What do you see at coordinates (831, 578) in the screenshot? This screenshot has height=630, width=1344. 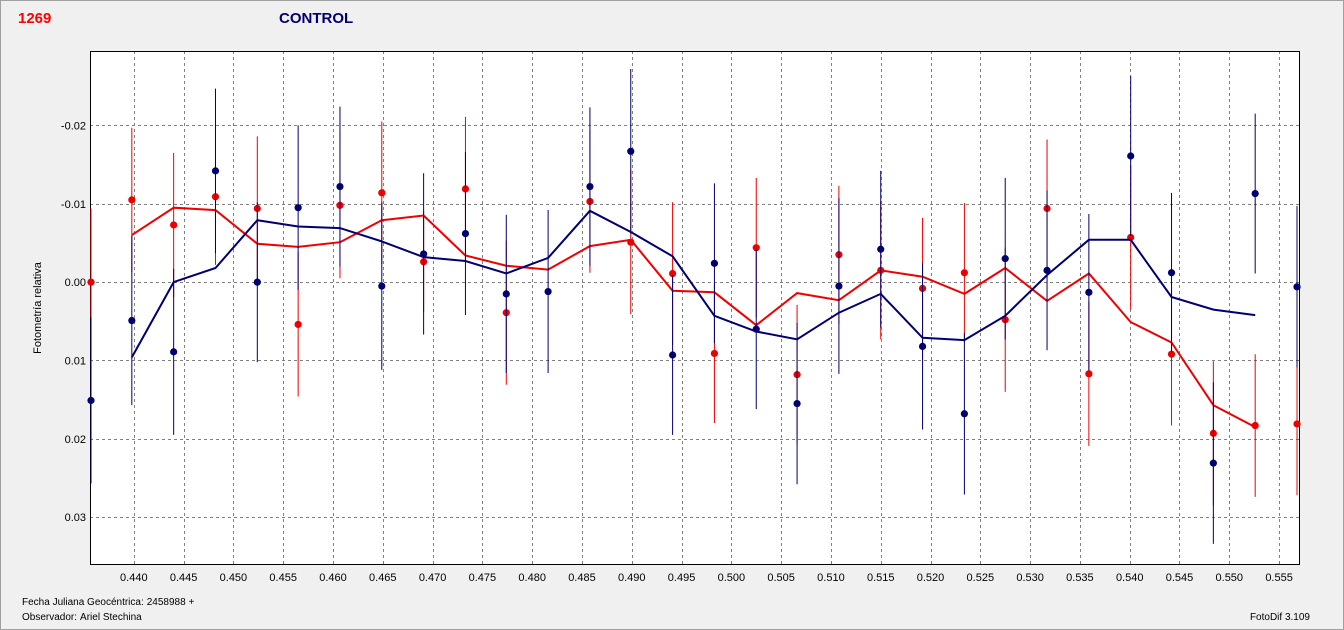 I see `x-tick-label: 0.510` at bounding box center [831, 578].